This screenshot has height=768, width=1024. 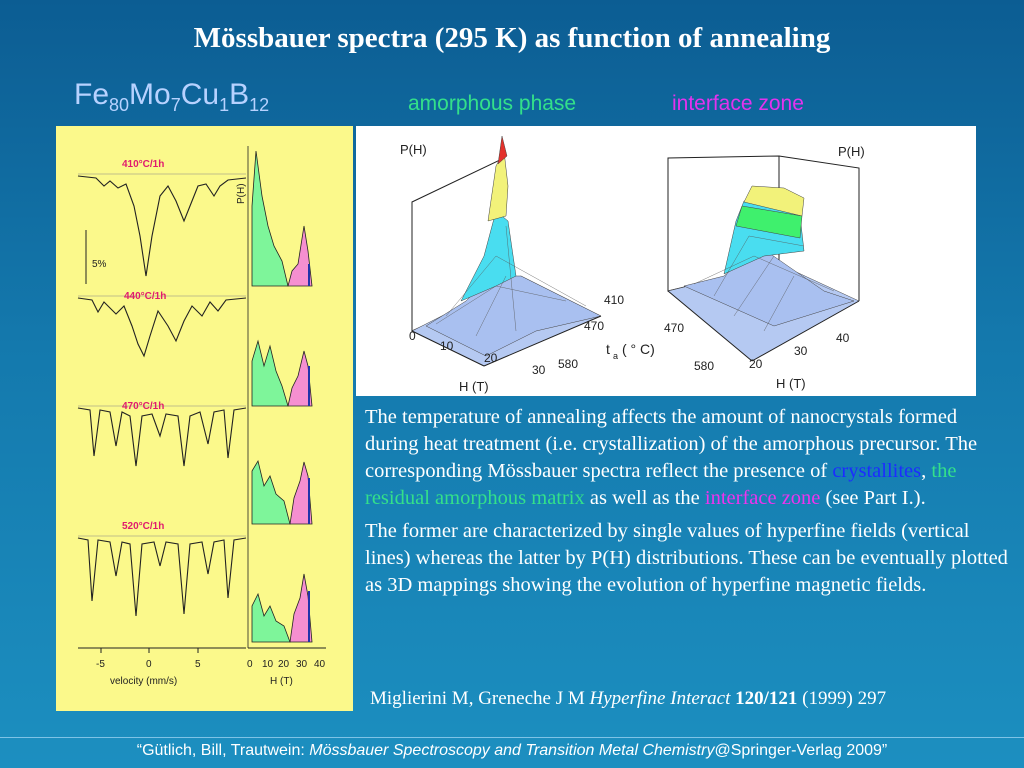 What do you see at coordinates (638, 349) in the screenshot?
I see `svg-text: ( ° C)` at bounding box center [638, 349].